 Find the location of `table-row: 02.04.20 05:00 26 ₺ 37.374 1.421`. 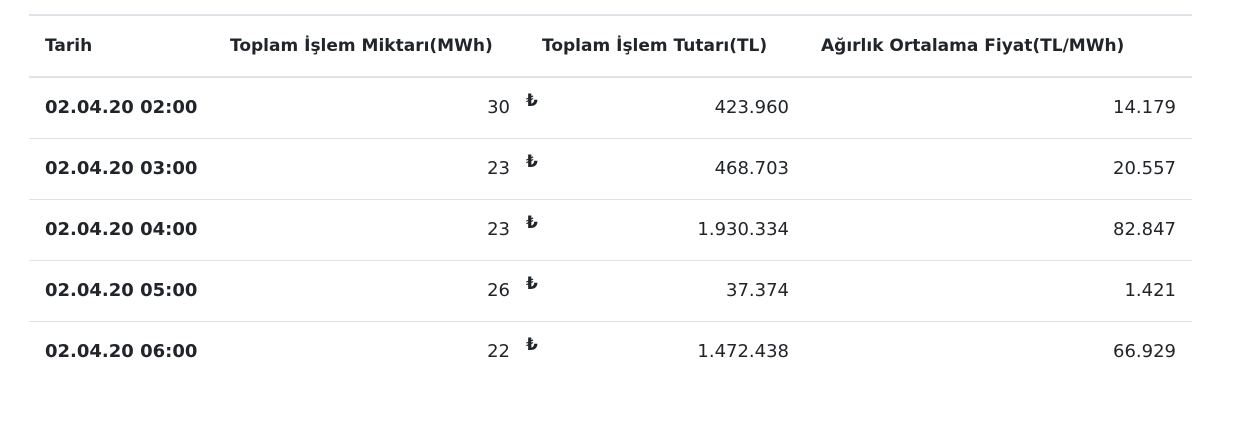

table-row: 02.04.20 05:00 26 ₺ 37.374 1.421 is located at coordinates (610, 291).